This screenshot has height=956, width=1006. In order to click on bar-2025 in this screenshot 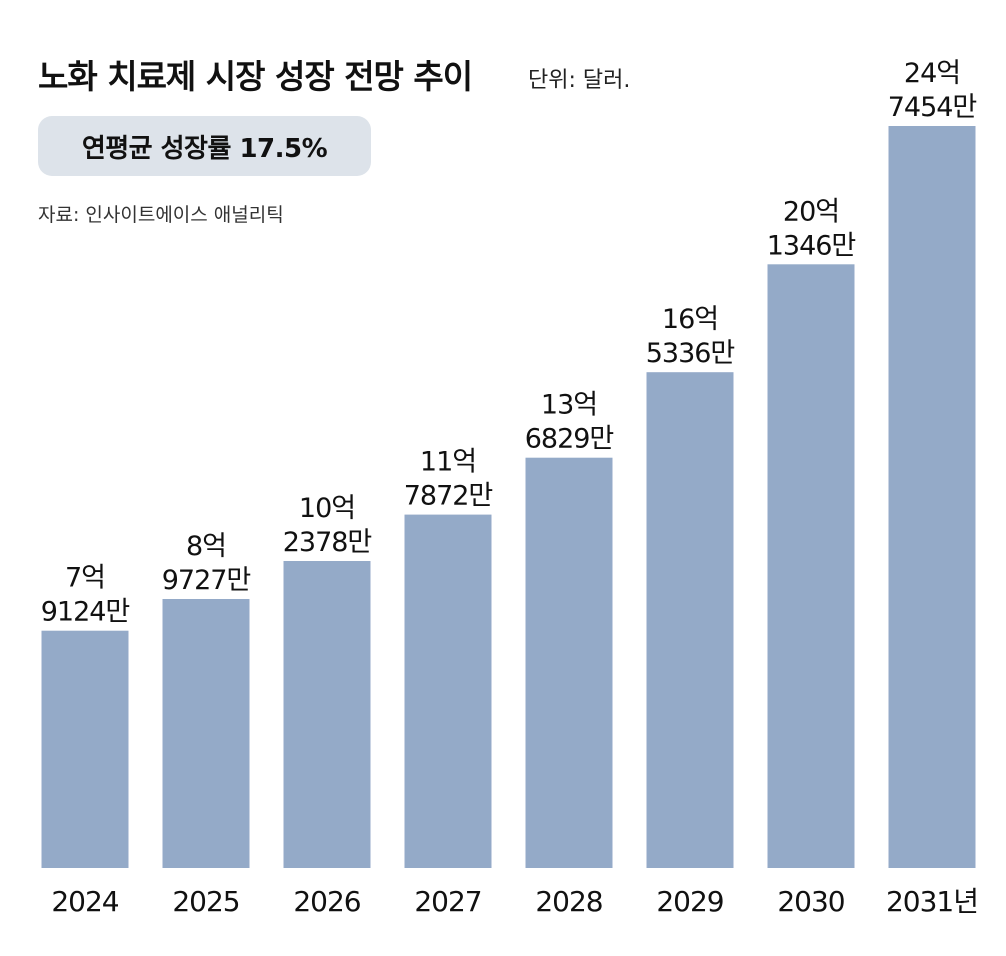, I will do `click(206, 733)`.